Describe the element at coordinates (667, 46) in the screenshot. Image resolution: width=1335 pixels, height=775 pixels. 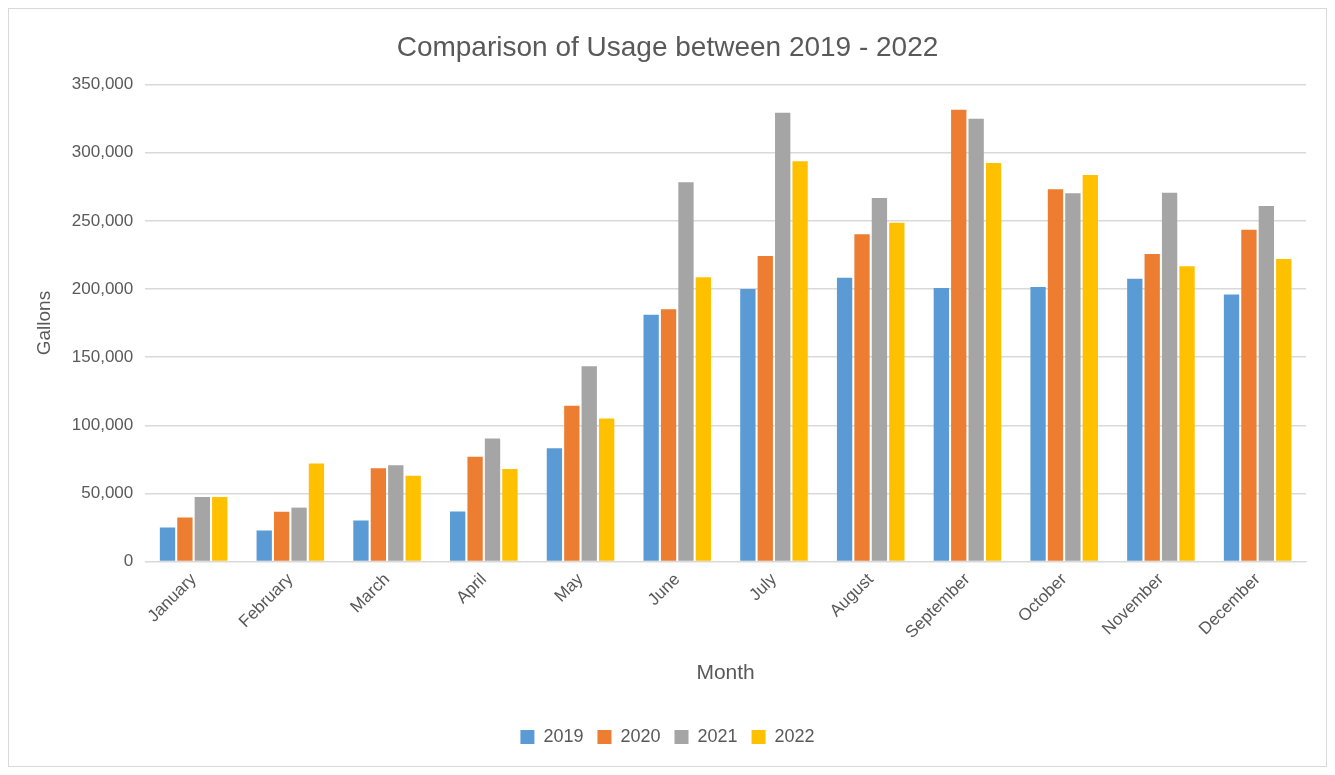
I see `chart-title: Comparison of Usage between 2019 - 2022` at that location.